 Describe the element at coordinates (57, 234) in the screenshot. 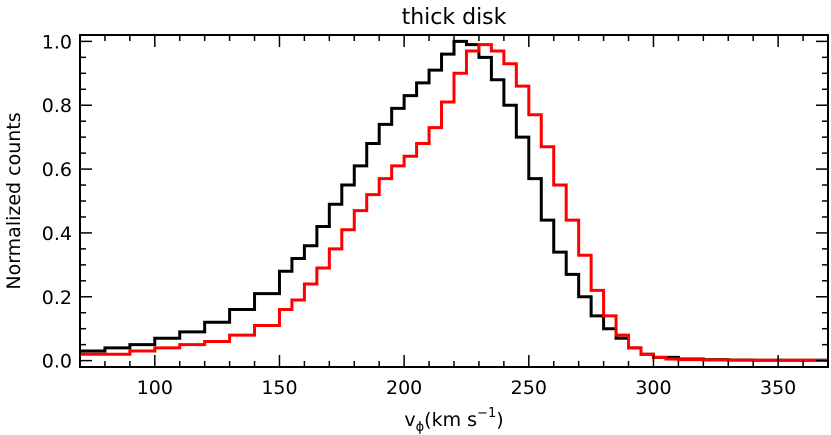

I see `y-tick-label: 0.4` at that location.